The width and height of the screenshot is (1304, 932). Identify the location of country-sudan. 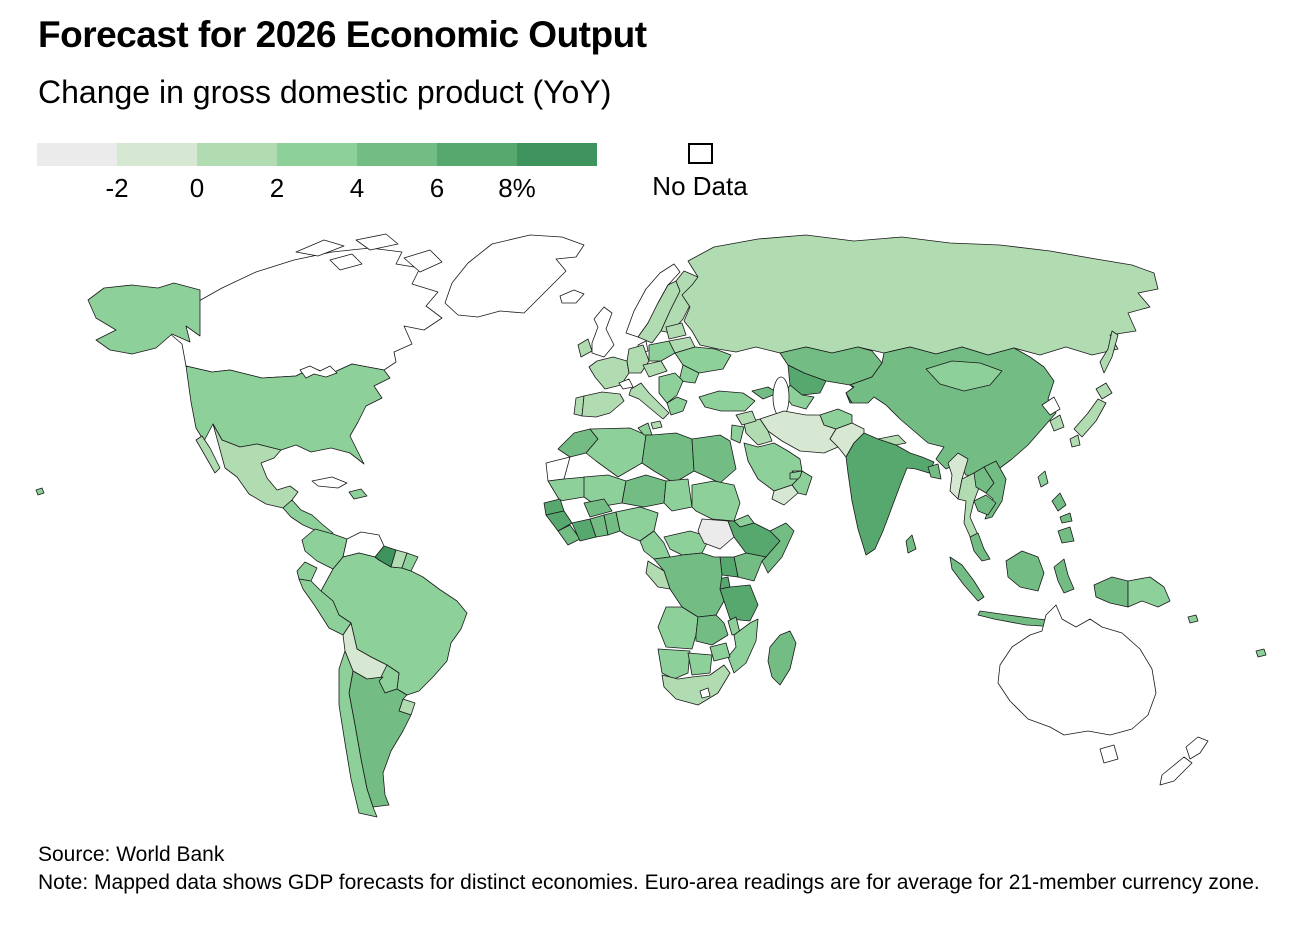
(716, 501).